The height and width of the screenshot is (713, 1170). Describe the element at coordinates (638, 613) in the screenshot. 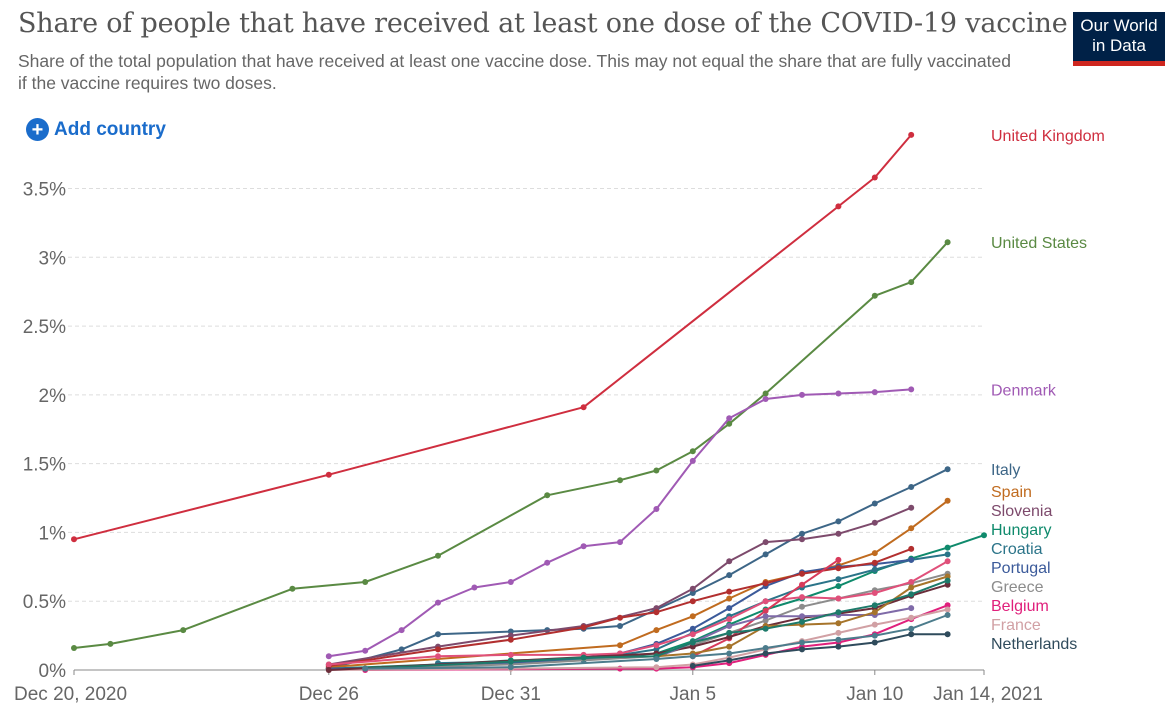

I see `series-line` at that location.